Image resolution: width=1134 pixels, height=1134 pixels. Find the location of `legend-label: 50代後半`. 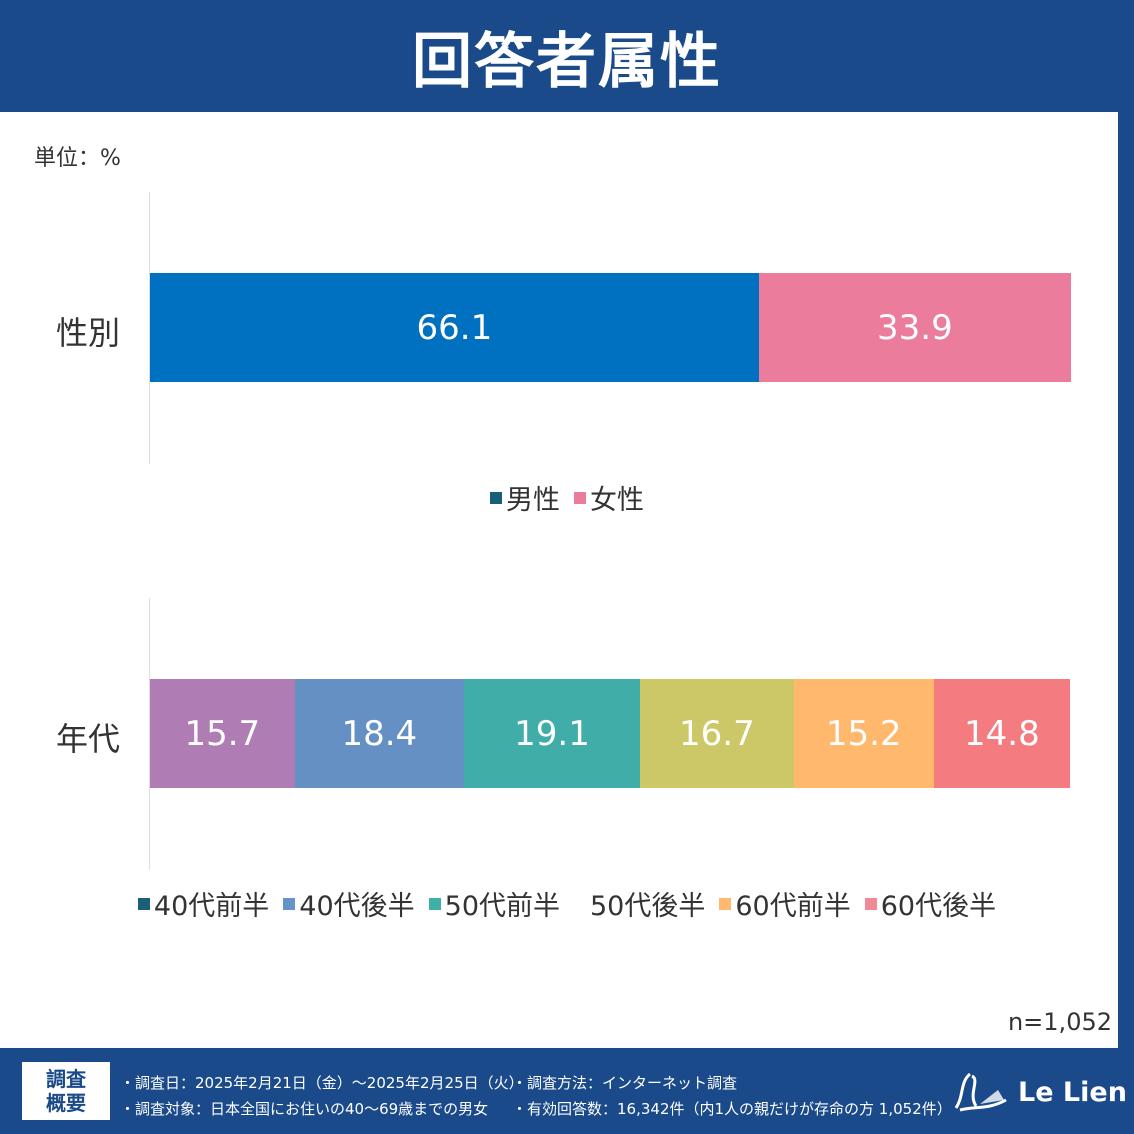

legend-label: 50代後半 is located at coordinates (648, 906).